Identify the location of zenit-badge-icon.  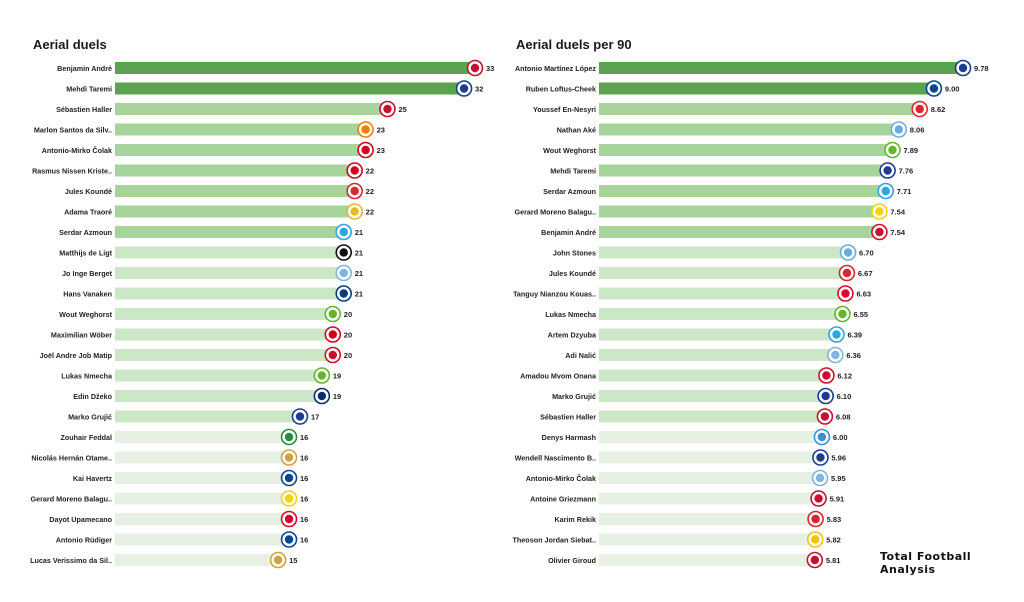
(344, 232).